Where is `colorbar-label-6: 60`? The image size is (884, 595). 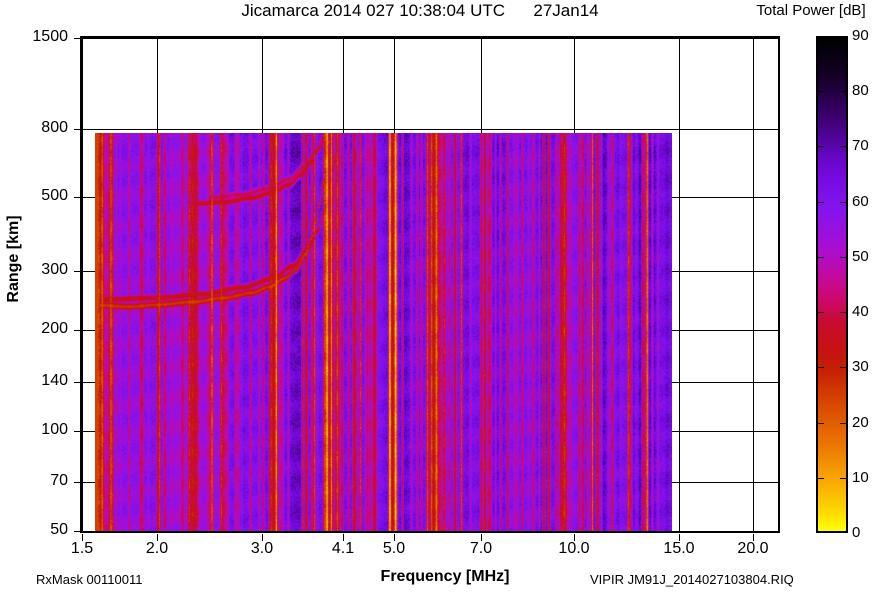 colorbar-label-6: 60 is located at coordinates (860, 201).